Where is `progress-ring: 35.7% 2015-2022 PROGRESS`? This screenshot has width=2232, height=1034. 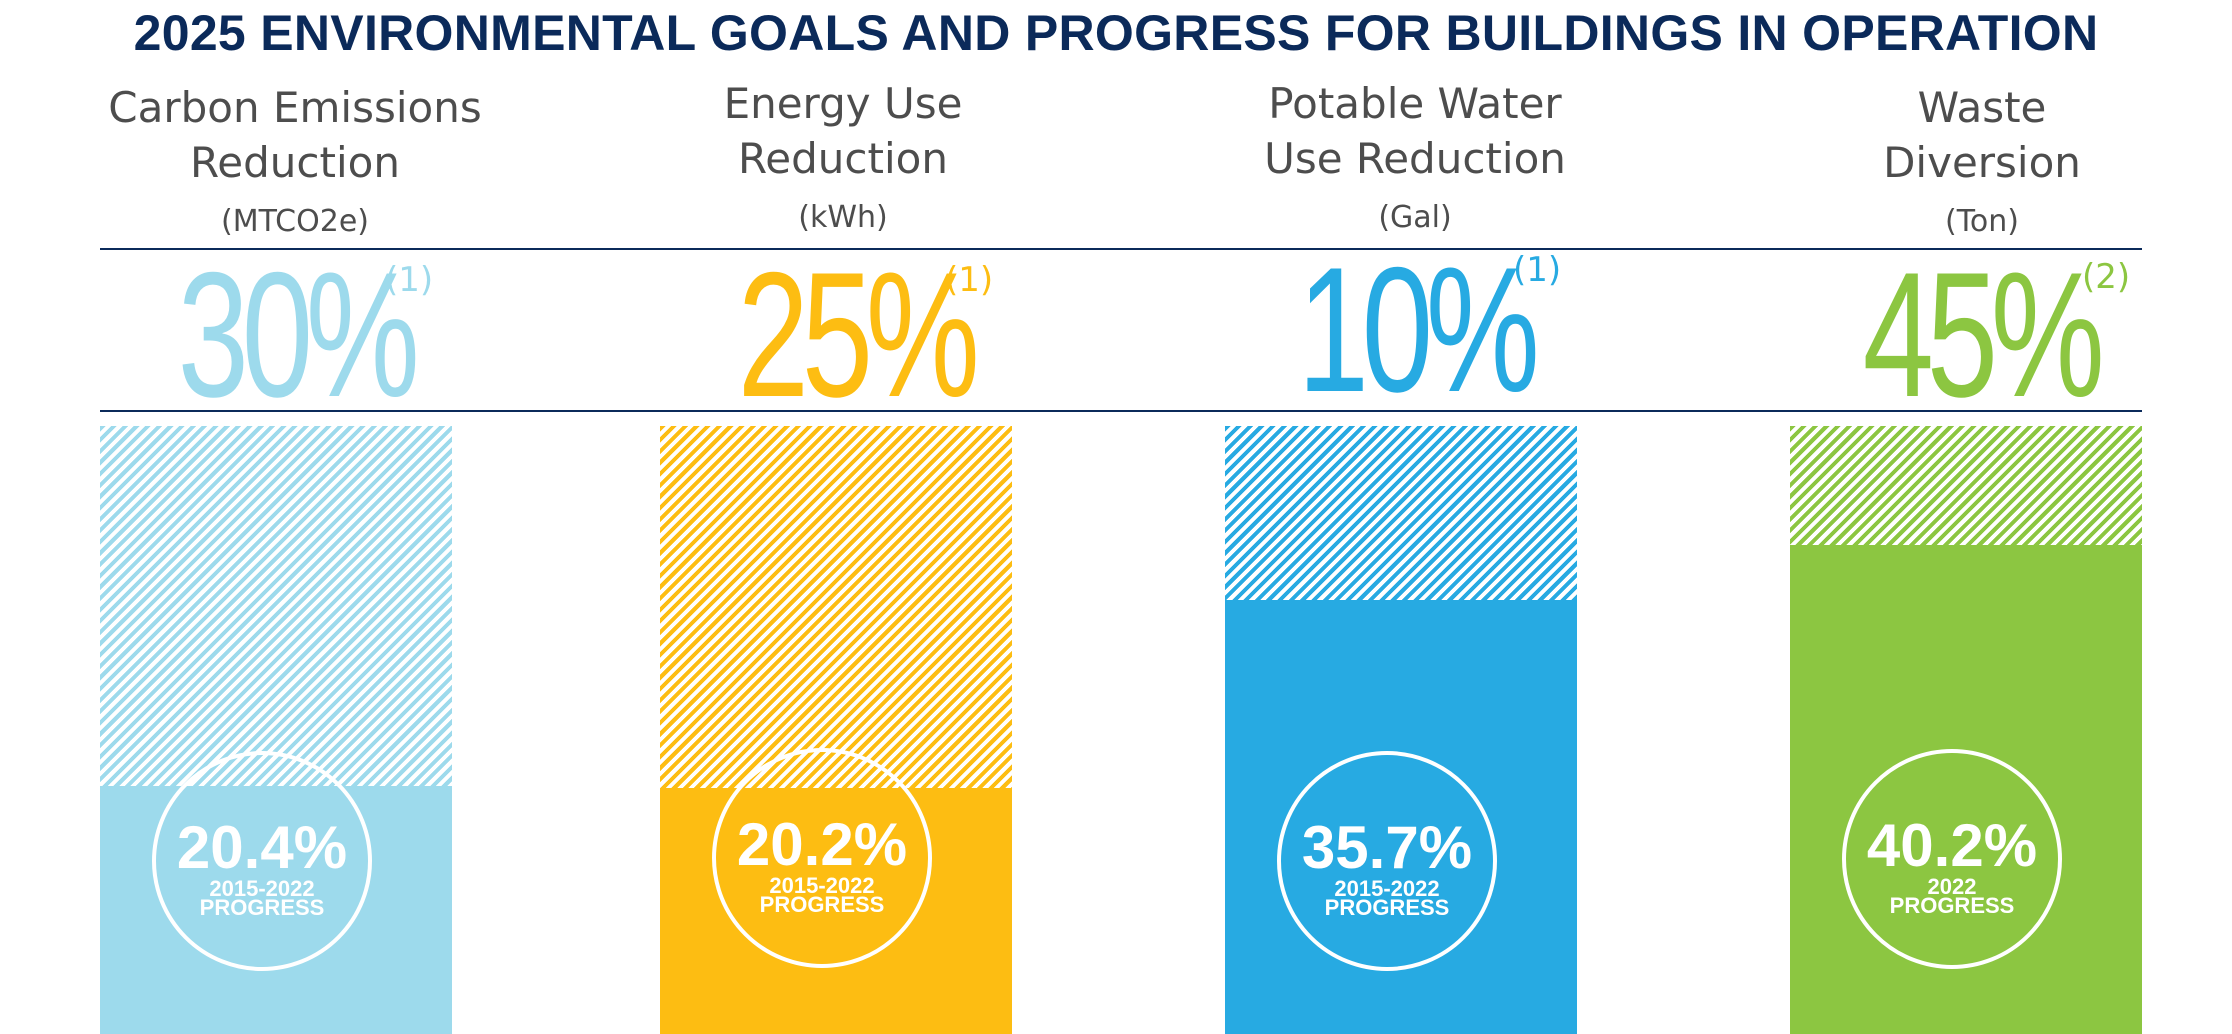 progress-ring: 35.7% 2015-2022 PROGRESS is located at coordinates (1387, 861).